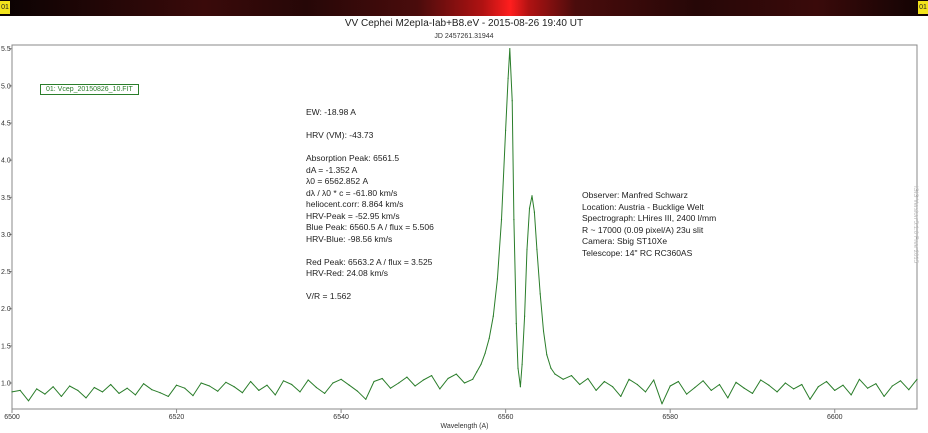 The height and width of the screenshot is (433, 928). I want to click on text-line: HRV-Blue: -98.56 km/s, so click(349, 238).